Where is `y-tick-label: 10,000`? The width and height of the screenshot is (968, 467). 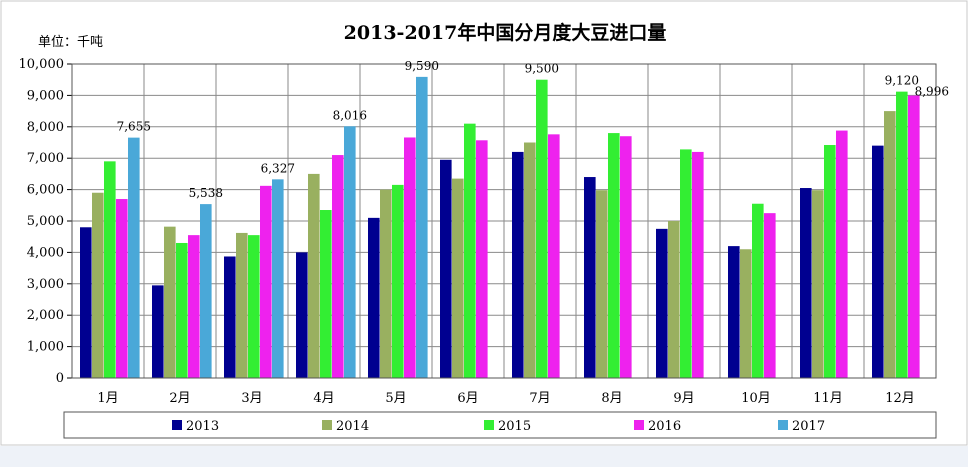 y-tick-label: 10,000 is located at coordinates (42, 64).